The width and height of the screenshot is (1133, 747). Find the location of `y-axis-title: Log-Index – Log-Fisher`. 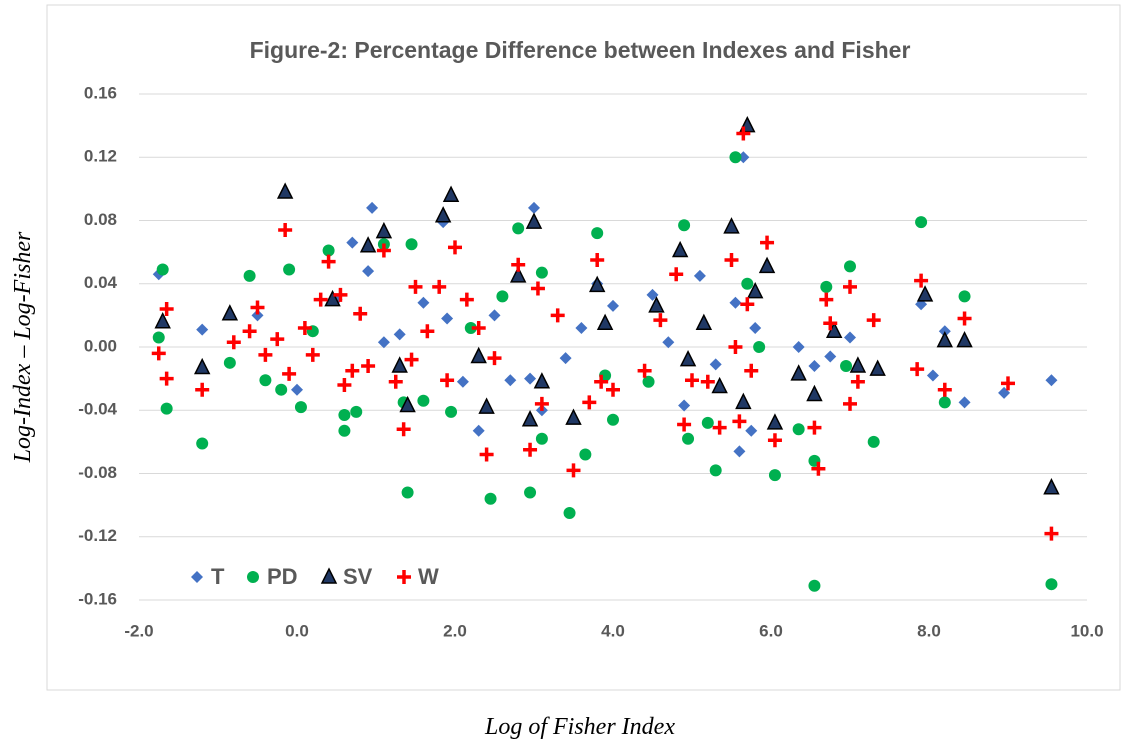

y-axis-title: Log-Index – Log-Fisher is located at coordinates (23, 347).